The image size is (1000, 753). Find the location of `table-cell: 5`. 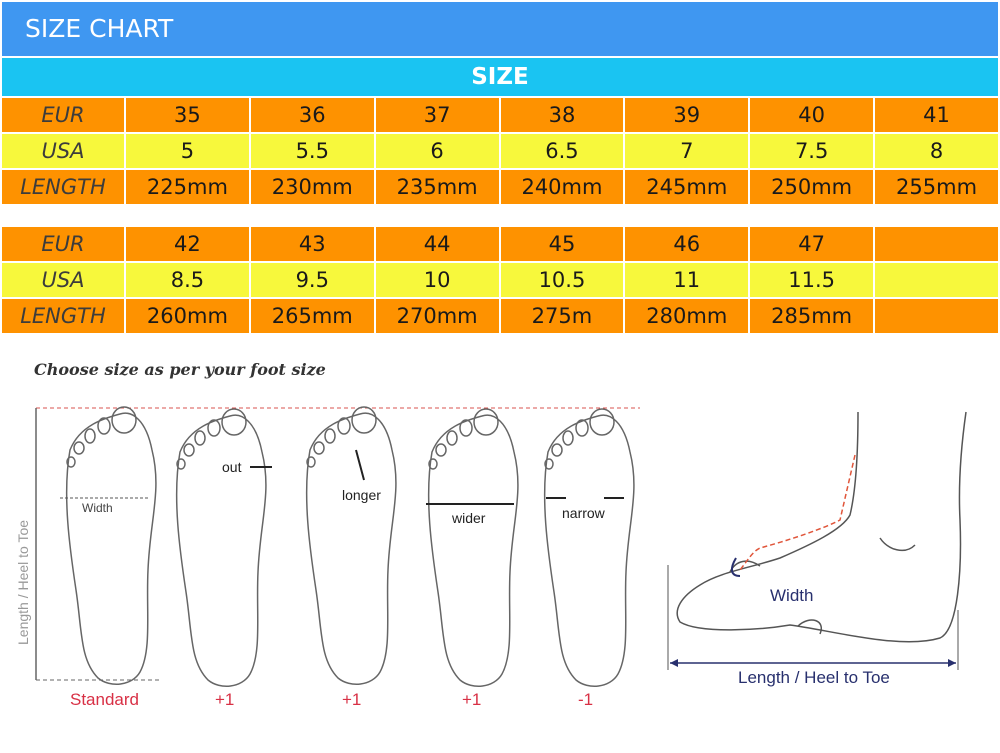

table-cell: 5 is located at coordinates (187, 151).